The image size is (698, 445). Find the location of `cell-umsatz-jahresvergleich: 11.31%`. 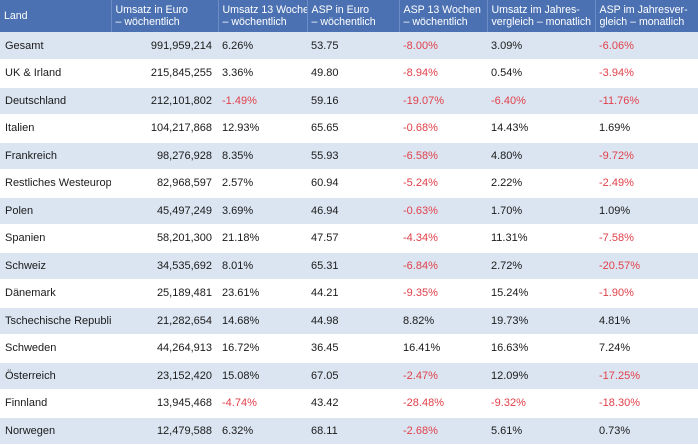

cell-umsatz-jahresvergleich: 11.31% is located at coordinates (541, 238).